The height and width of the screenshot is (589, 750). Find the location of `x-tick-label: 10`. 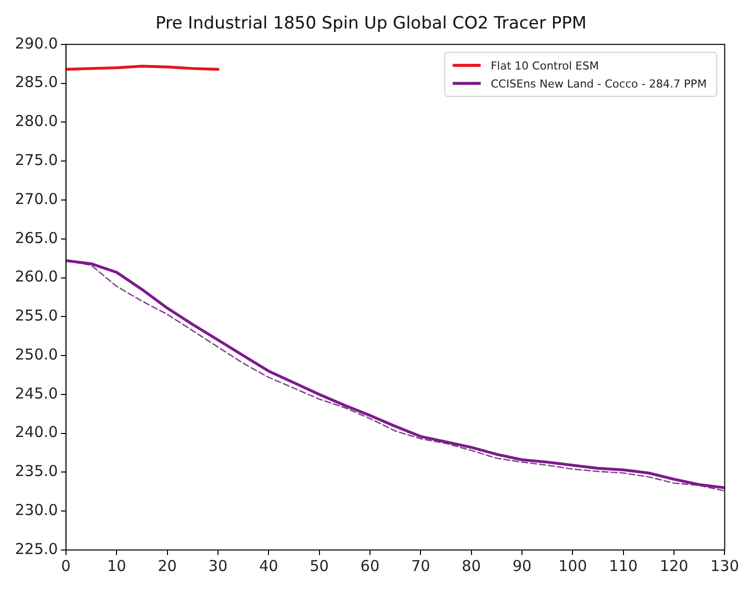

x-tick-label: 10 is located at coordinates (116, 565).